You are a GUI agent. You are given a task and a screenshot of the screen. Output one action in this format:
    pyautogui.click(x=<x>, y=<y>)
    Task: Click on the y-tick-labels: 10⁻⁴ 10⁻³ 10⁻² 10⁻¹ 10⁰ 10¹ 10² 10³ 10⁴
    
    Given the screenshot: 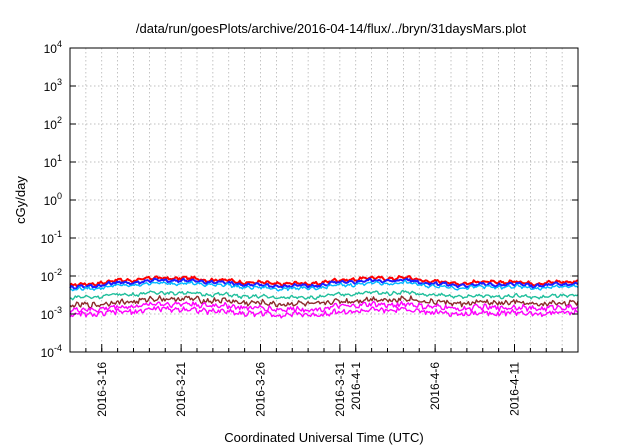 What is the action you would take?
    pyautogui.click(x=51, y=199)
    